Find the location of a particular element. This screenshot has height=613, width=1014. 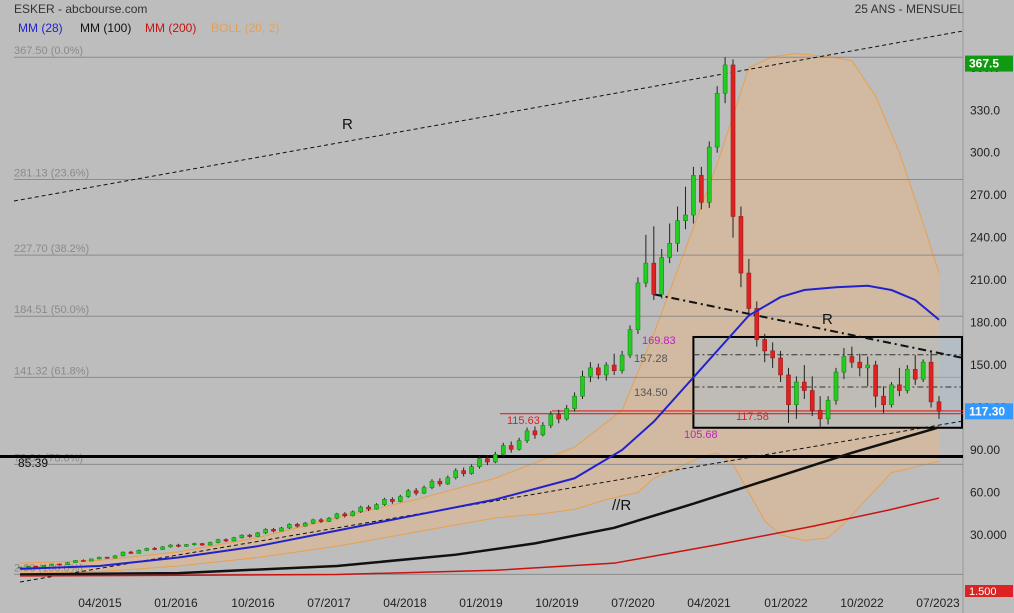

x-tick-label: 04/2015 is located at coordinates (100, 603).